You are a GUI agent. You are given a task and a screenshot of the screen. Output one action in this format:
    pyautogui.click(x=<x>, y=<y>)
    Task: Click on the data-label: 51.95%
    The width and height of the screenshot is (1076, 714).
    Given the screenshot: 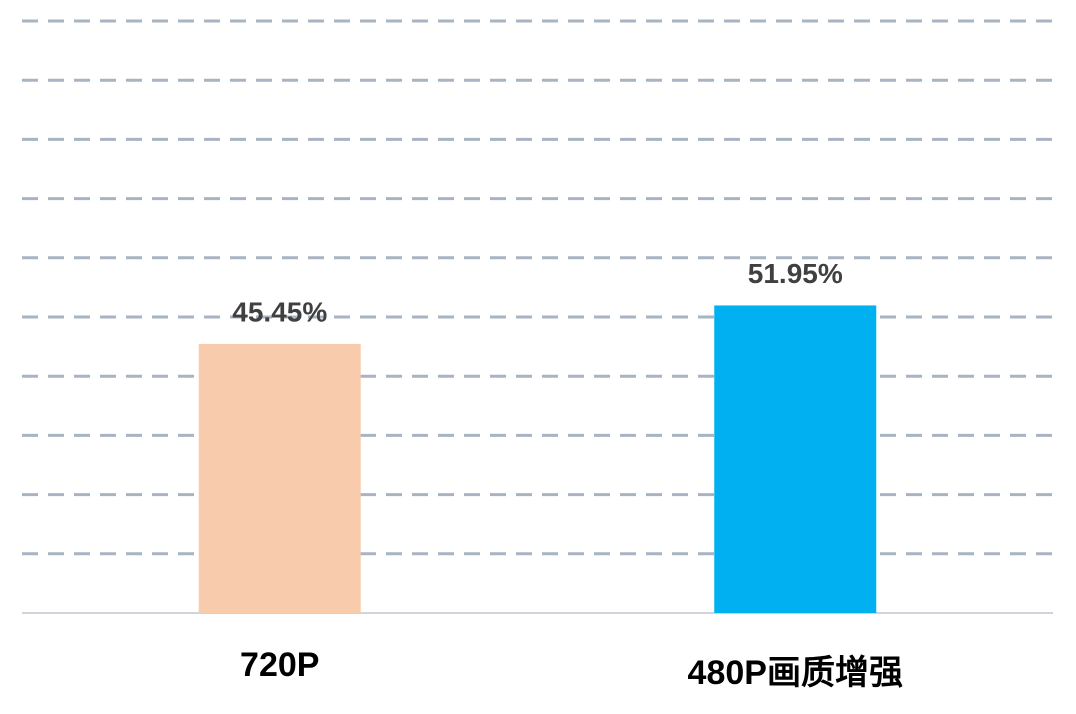 What is the action you would take?
    pyautogui.click(x=795, y=273)
    